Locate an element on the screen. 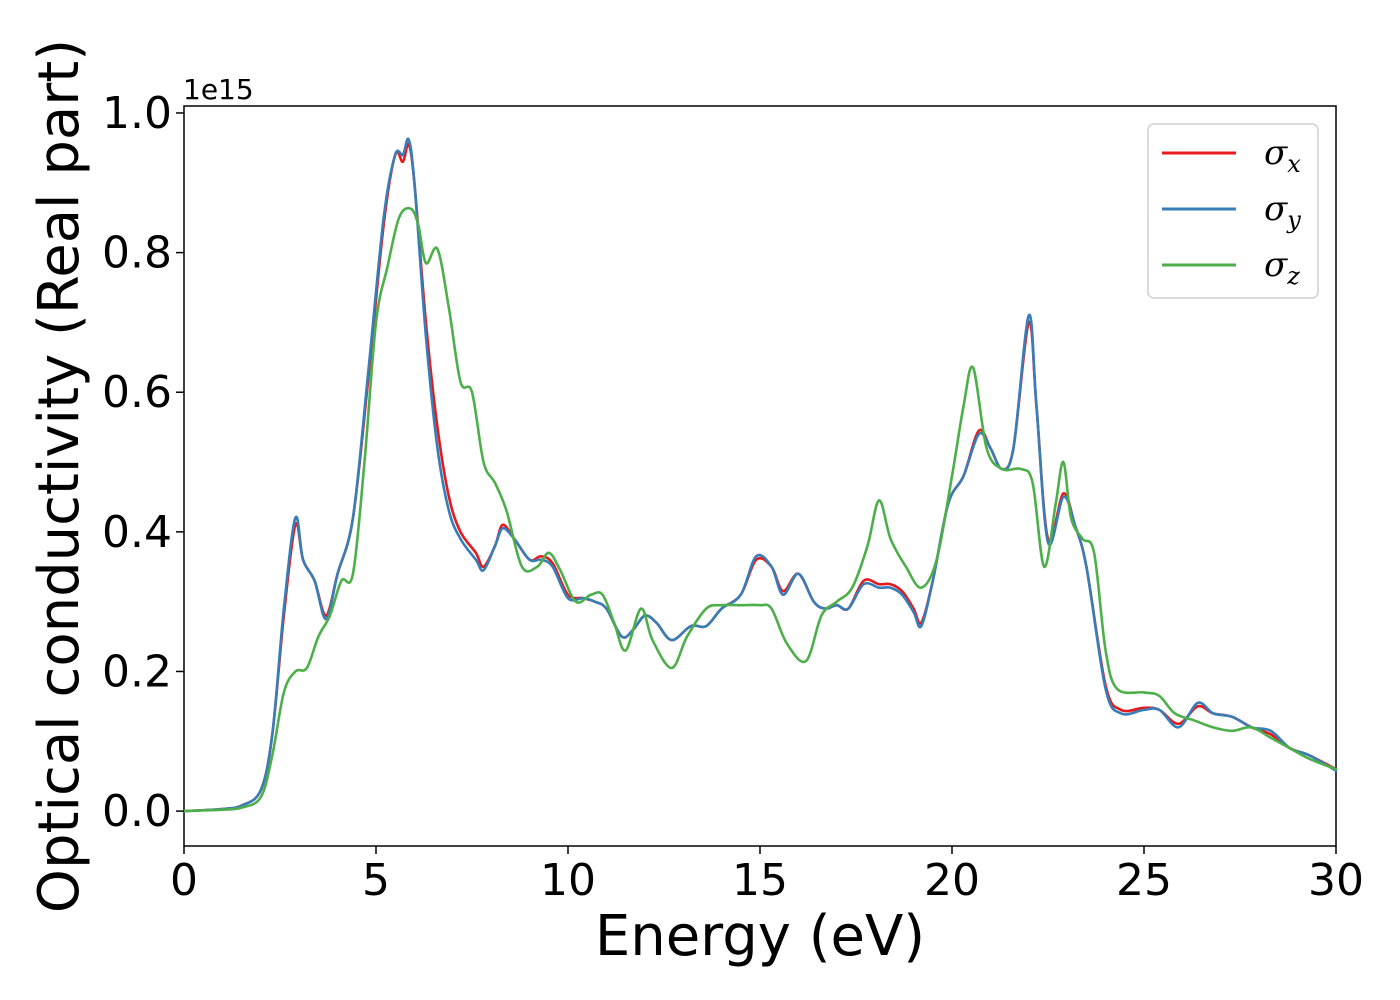 The width and height of the screenshot is (1400, 1000). x-tick-label: 10 is located at coordinates (568, 880).